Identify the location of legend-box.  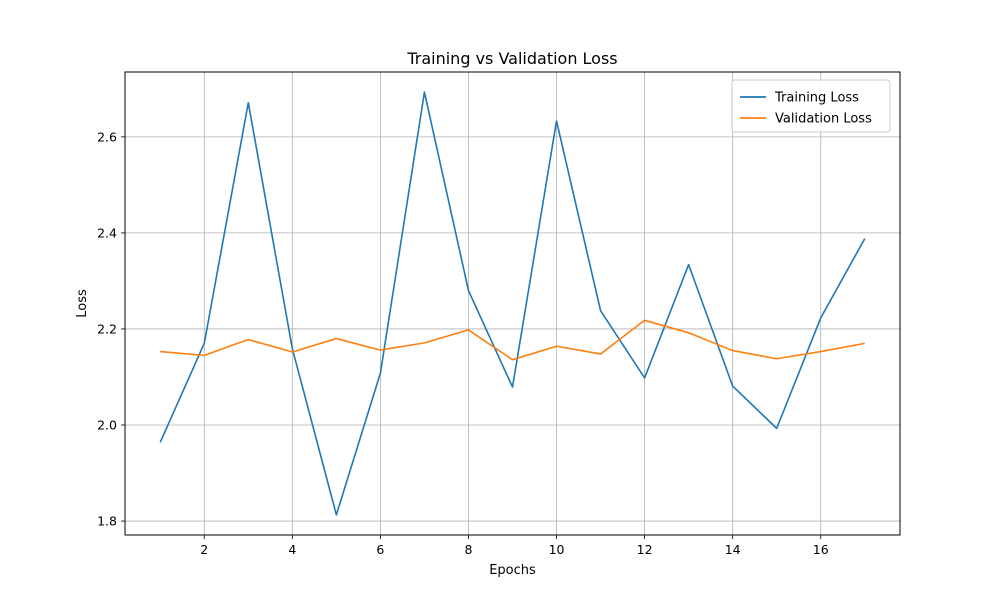
(811, 106).